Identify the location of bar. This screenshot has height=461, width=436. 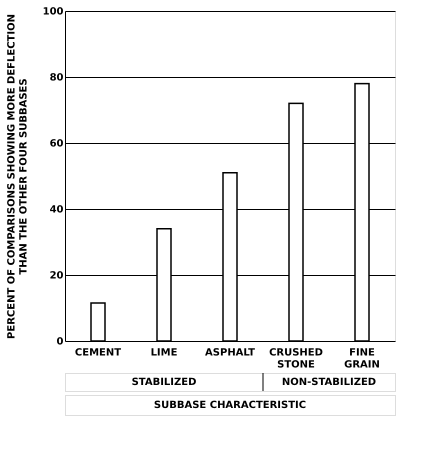
(98, 322).